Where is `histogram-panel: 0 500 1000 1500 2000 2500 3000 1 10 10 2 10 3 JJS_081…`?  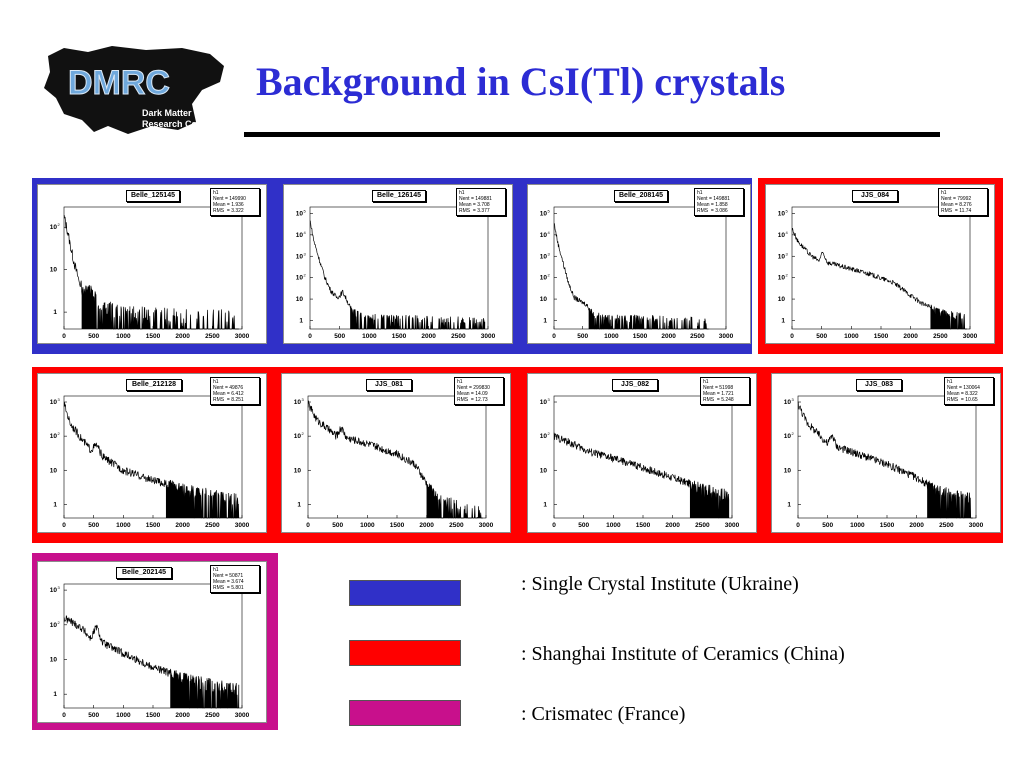 histogram-panel: 0 500 1000 1500 2000 2500 3000 1 10 10 2 10 3 JJS_081… is located at coordinates (396, 453).